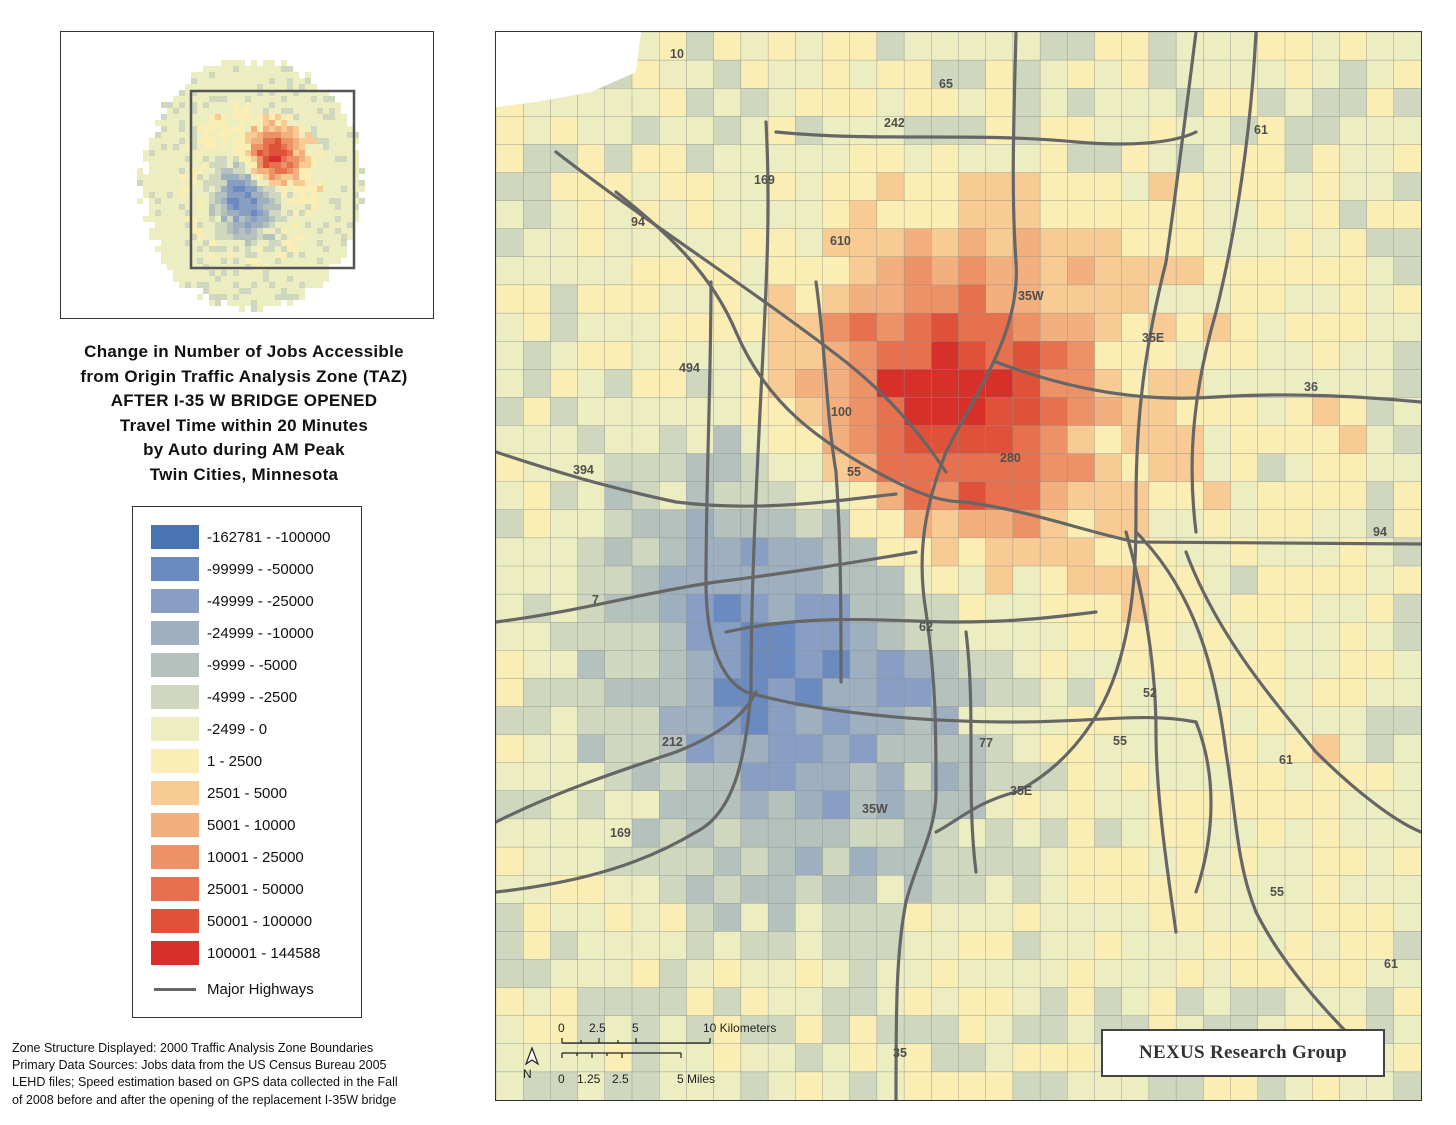 The width and height of the screenshot is (1456, 1125). Describe the element at coordinates (255, 889) in the screenshot. I see `legend-label: 25001 - 50000` at that location.